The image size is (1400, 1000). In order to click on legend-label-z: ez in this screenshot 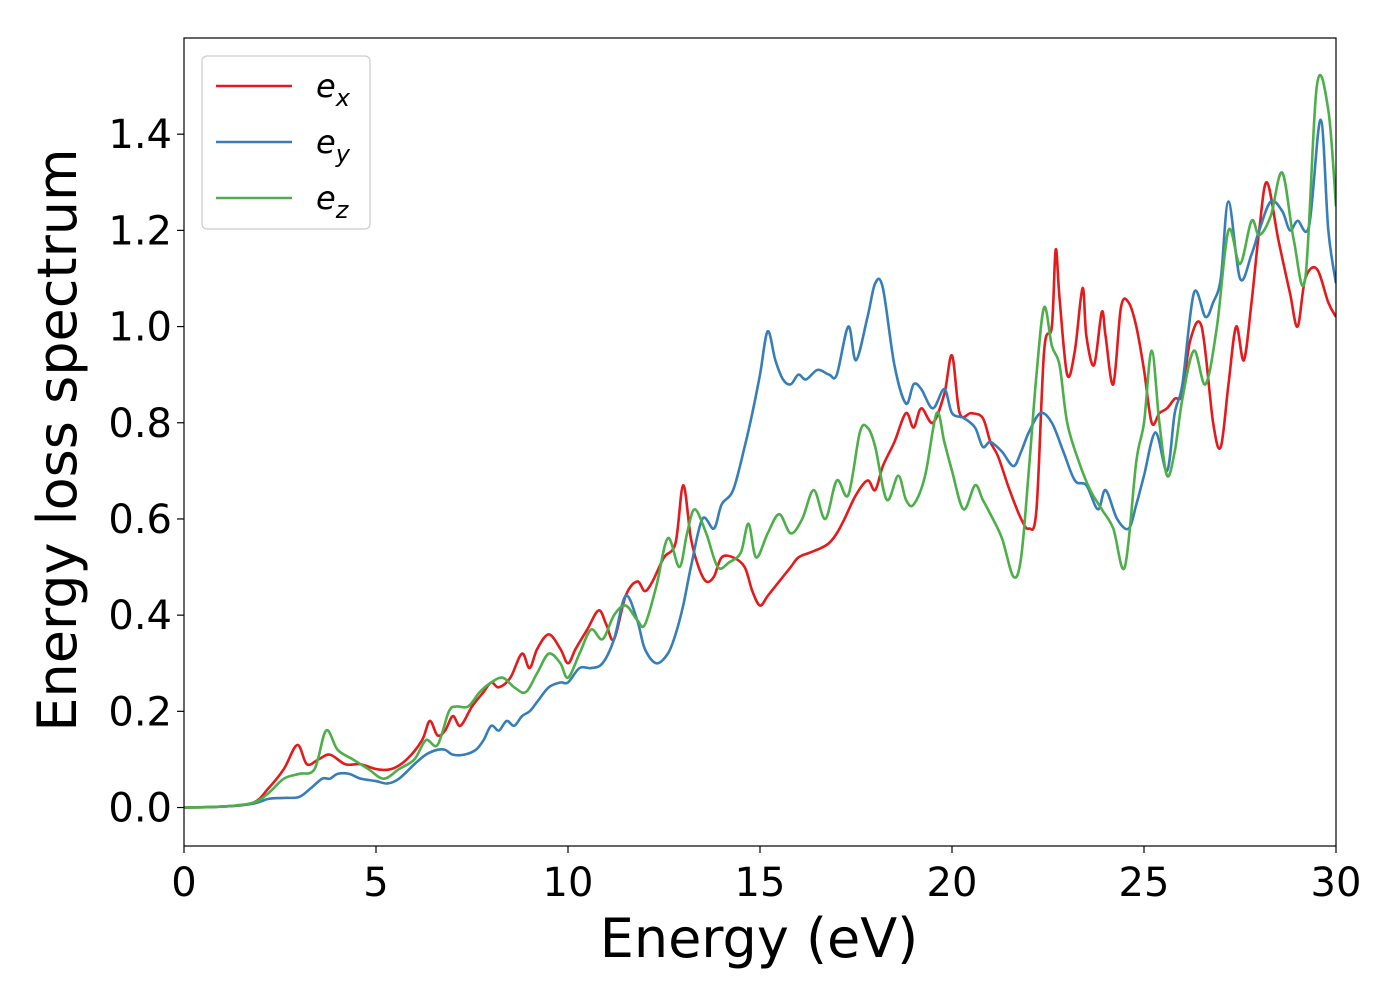, I will do `click(333, 201)`.